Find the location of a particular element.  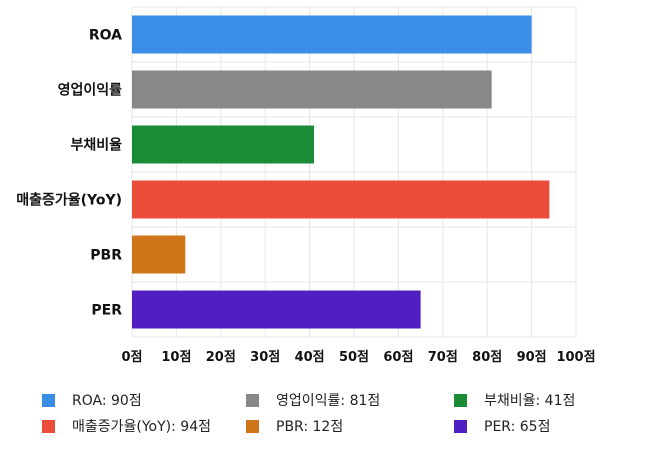

category-label: ROA is located at coordinates (105, 36).